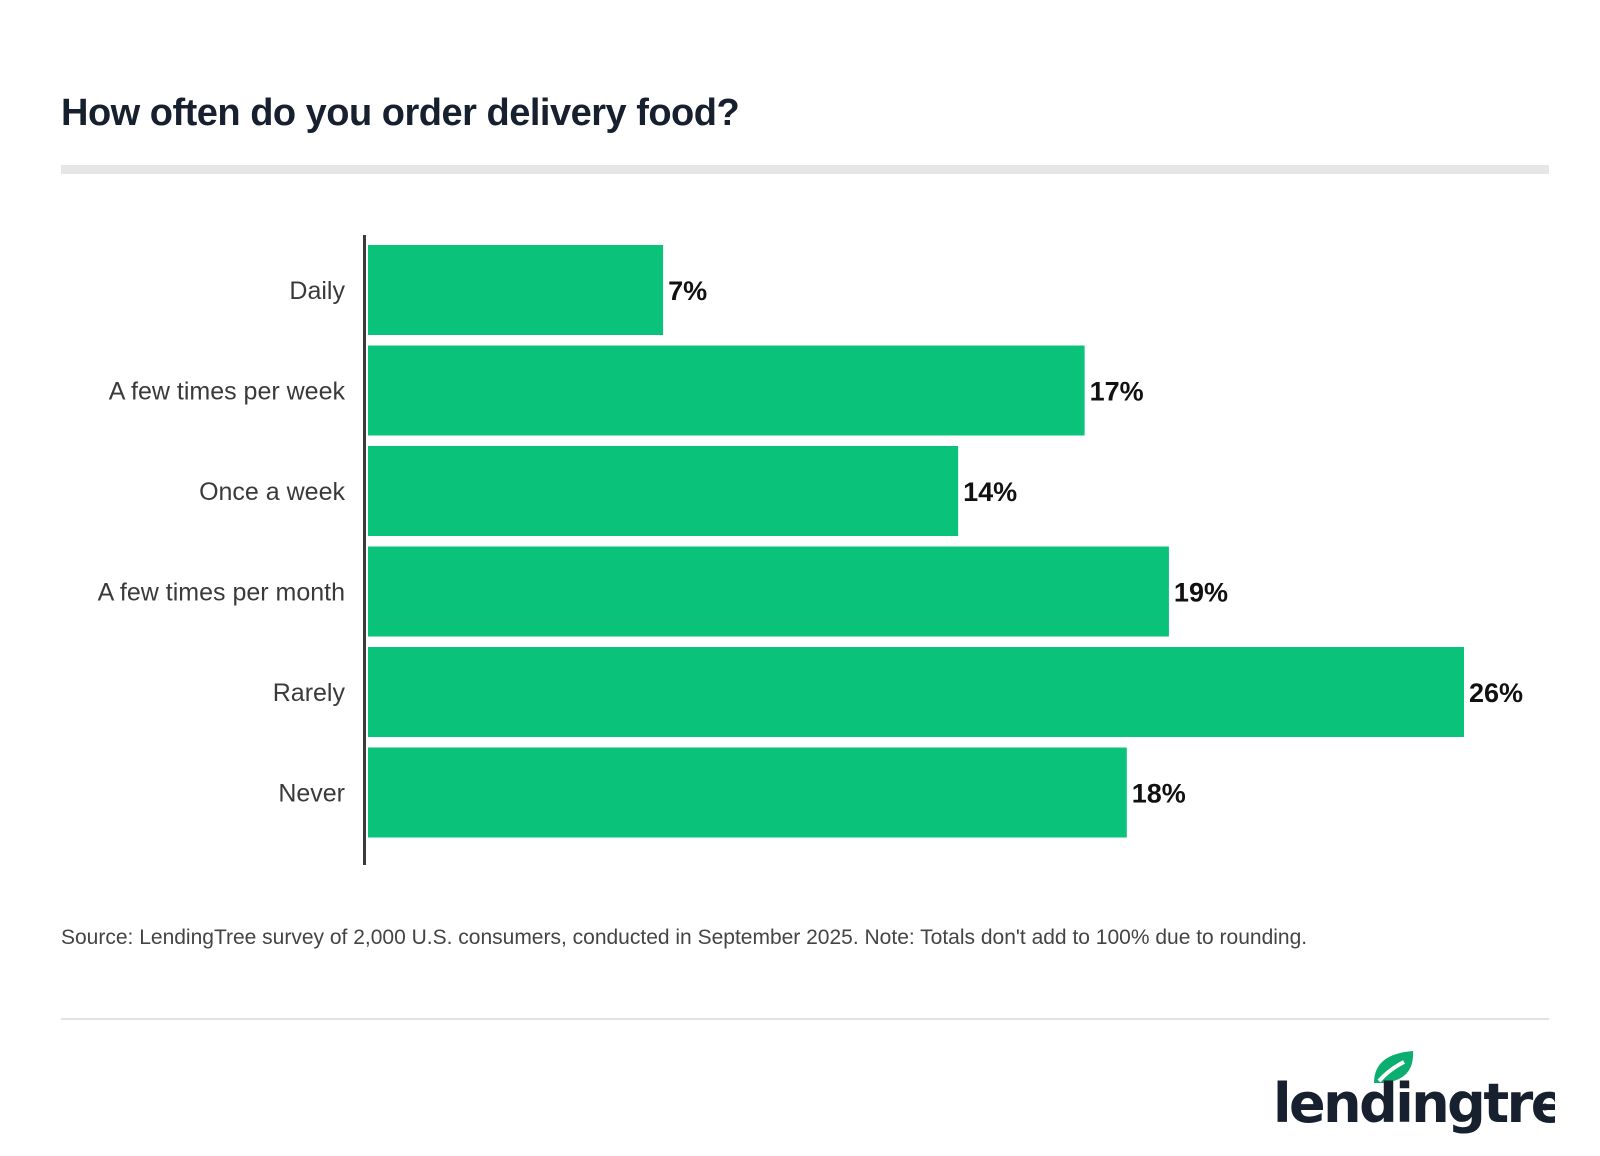 This screenshot has width=1600, height=1156. Describe the element at coordinates (227, 392) in the screenshot. I see `category-label: A few times per week` at that location.